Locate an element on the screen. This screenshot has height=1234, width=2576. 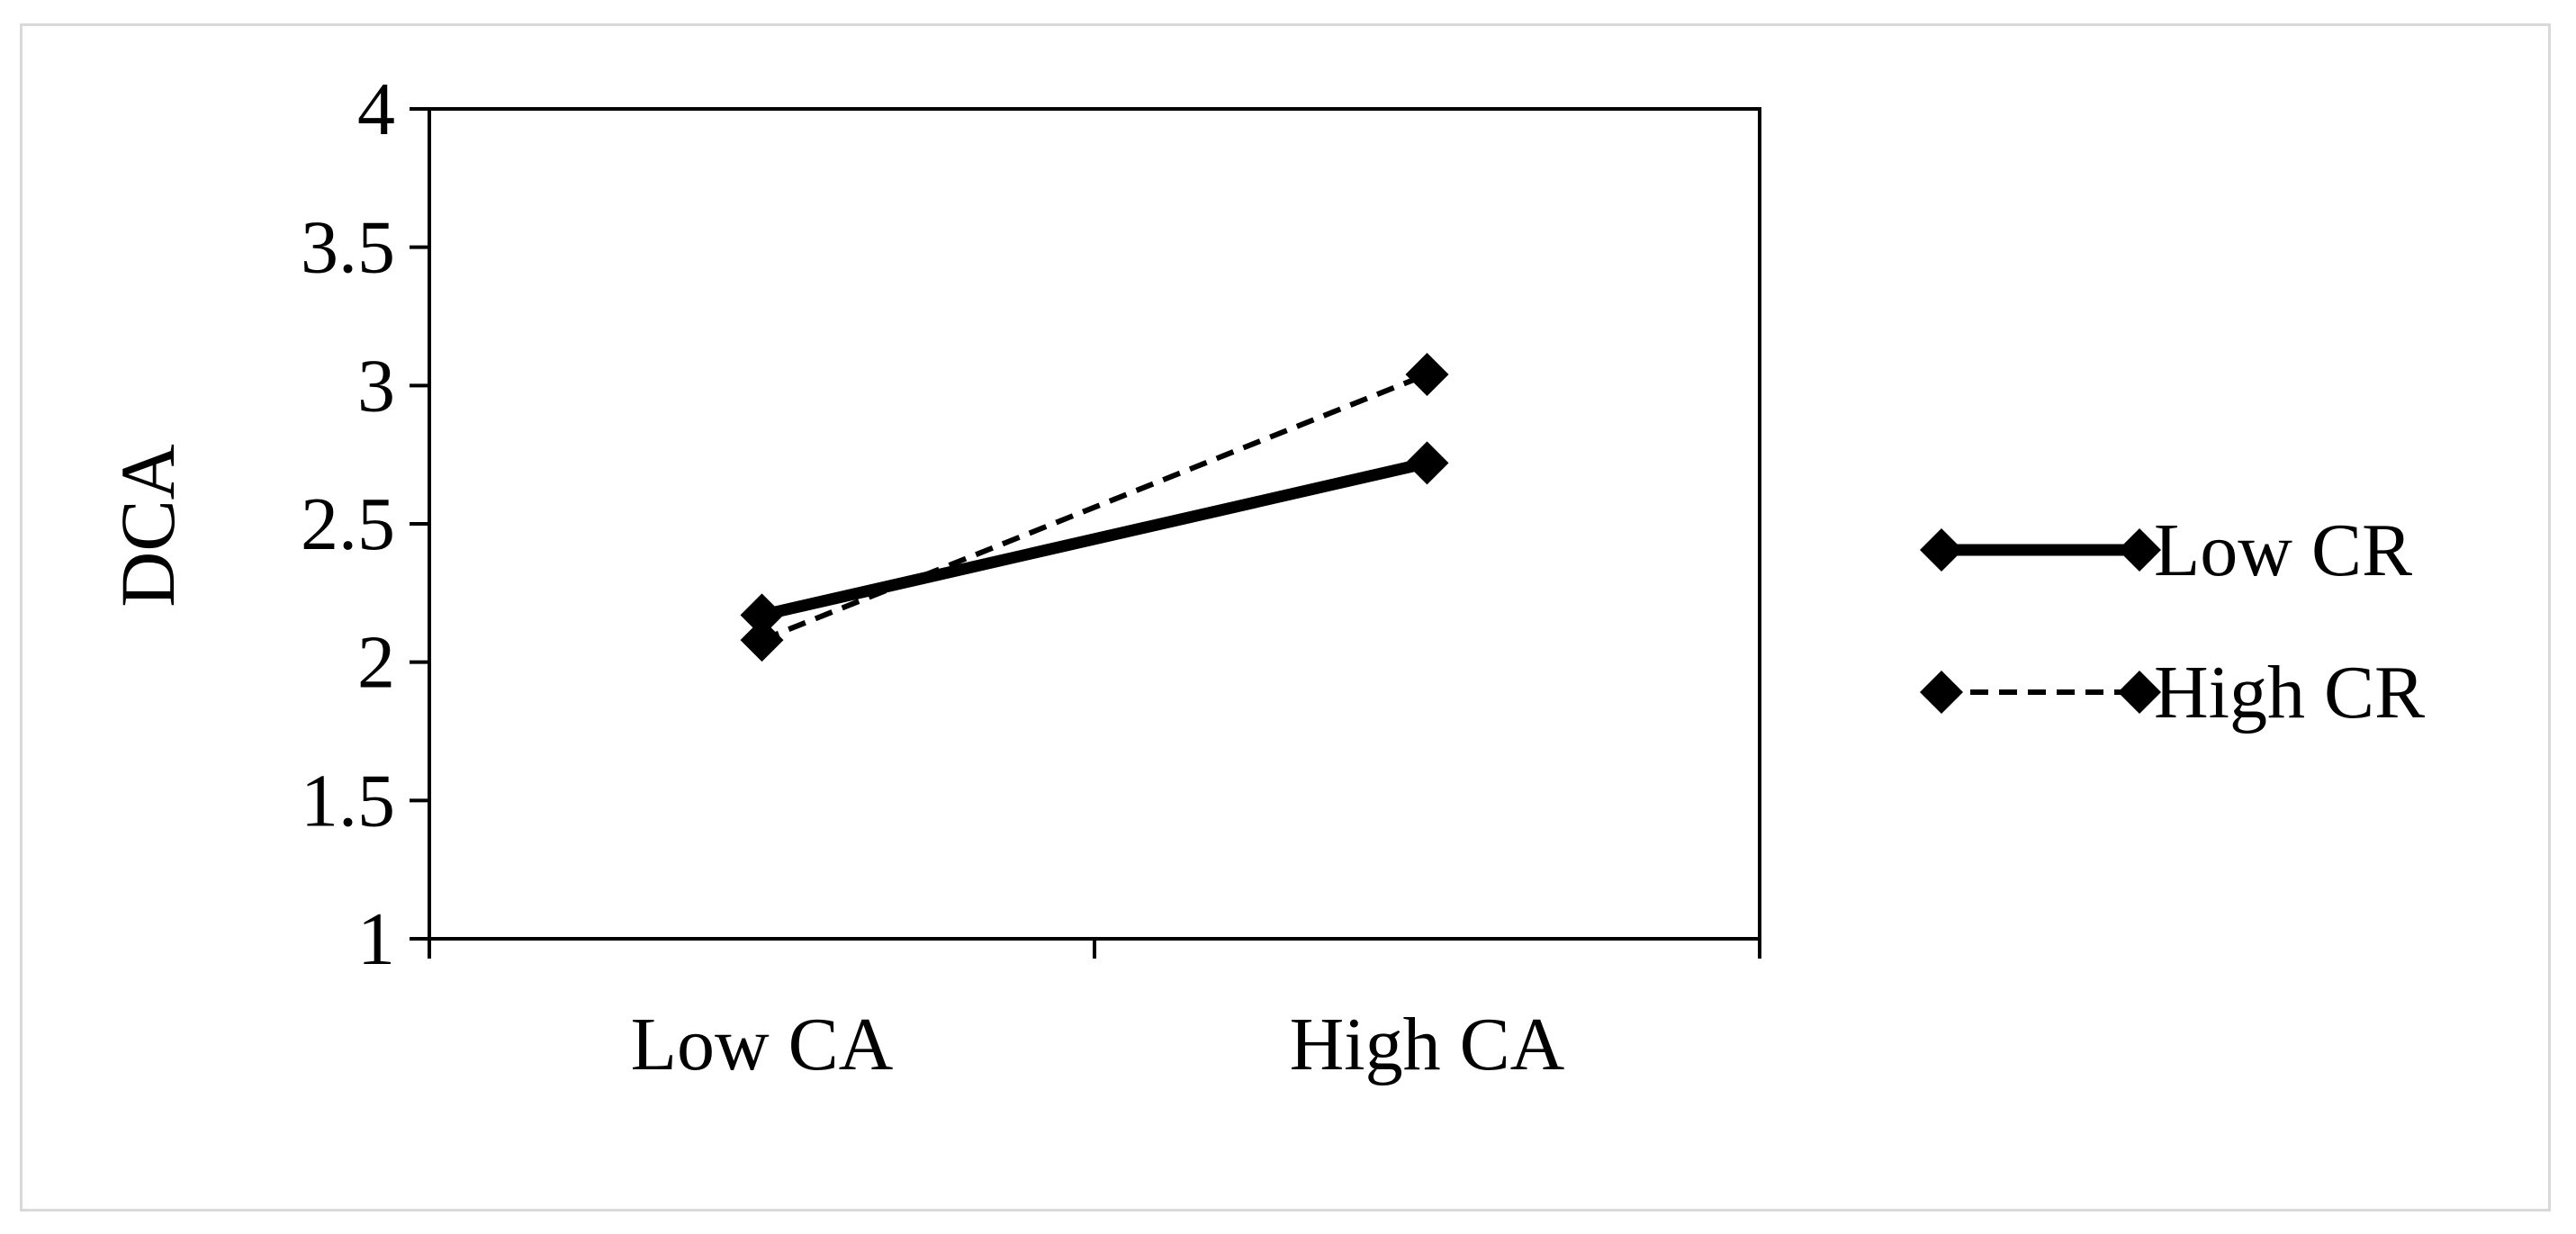
y-tick-label: 3 is located at coordinates (376, 386).